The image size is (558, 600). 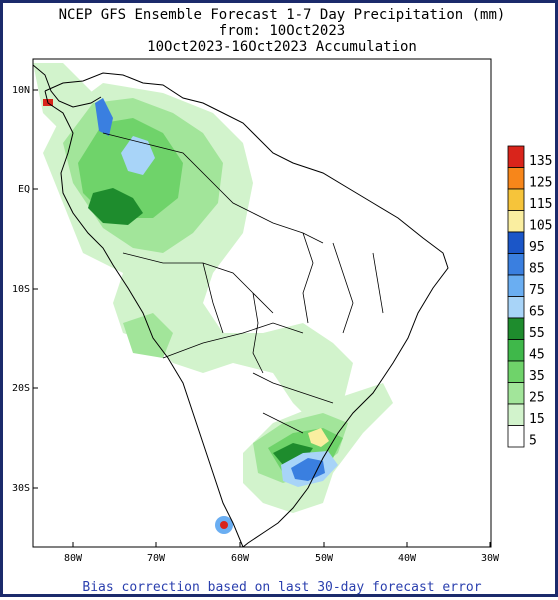 What do you see at coordinates (537, 312) in the screenshot?
I see `legend-level-label: 65` at bounding box center [537, 312].